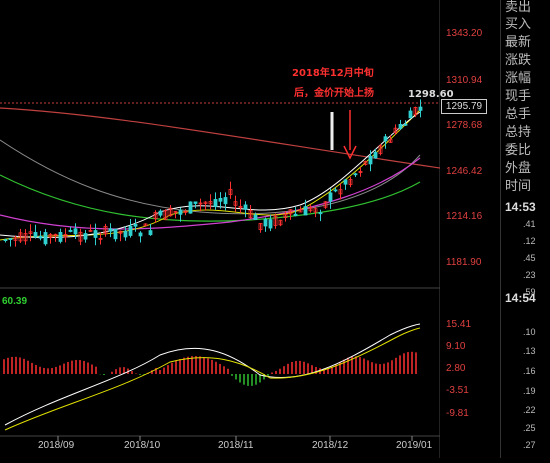  What do you see at coordinates (529, 241) in the screenshot?
I see `tick-sec: .12` at bounding box center [529, 241].